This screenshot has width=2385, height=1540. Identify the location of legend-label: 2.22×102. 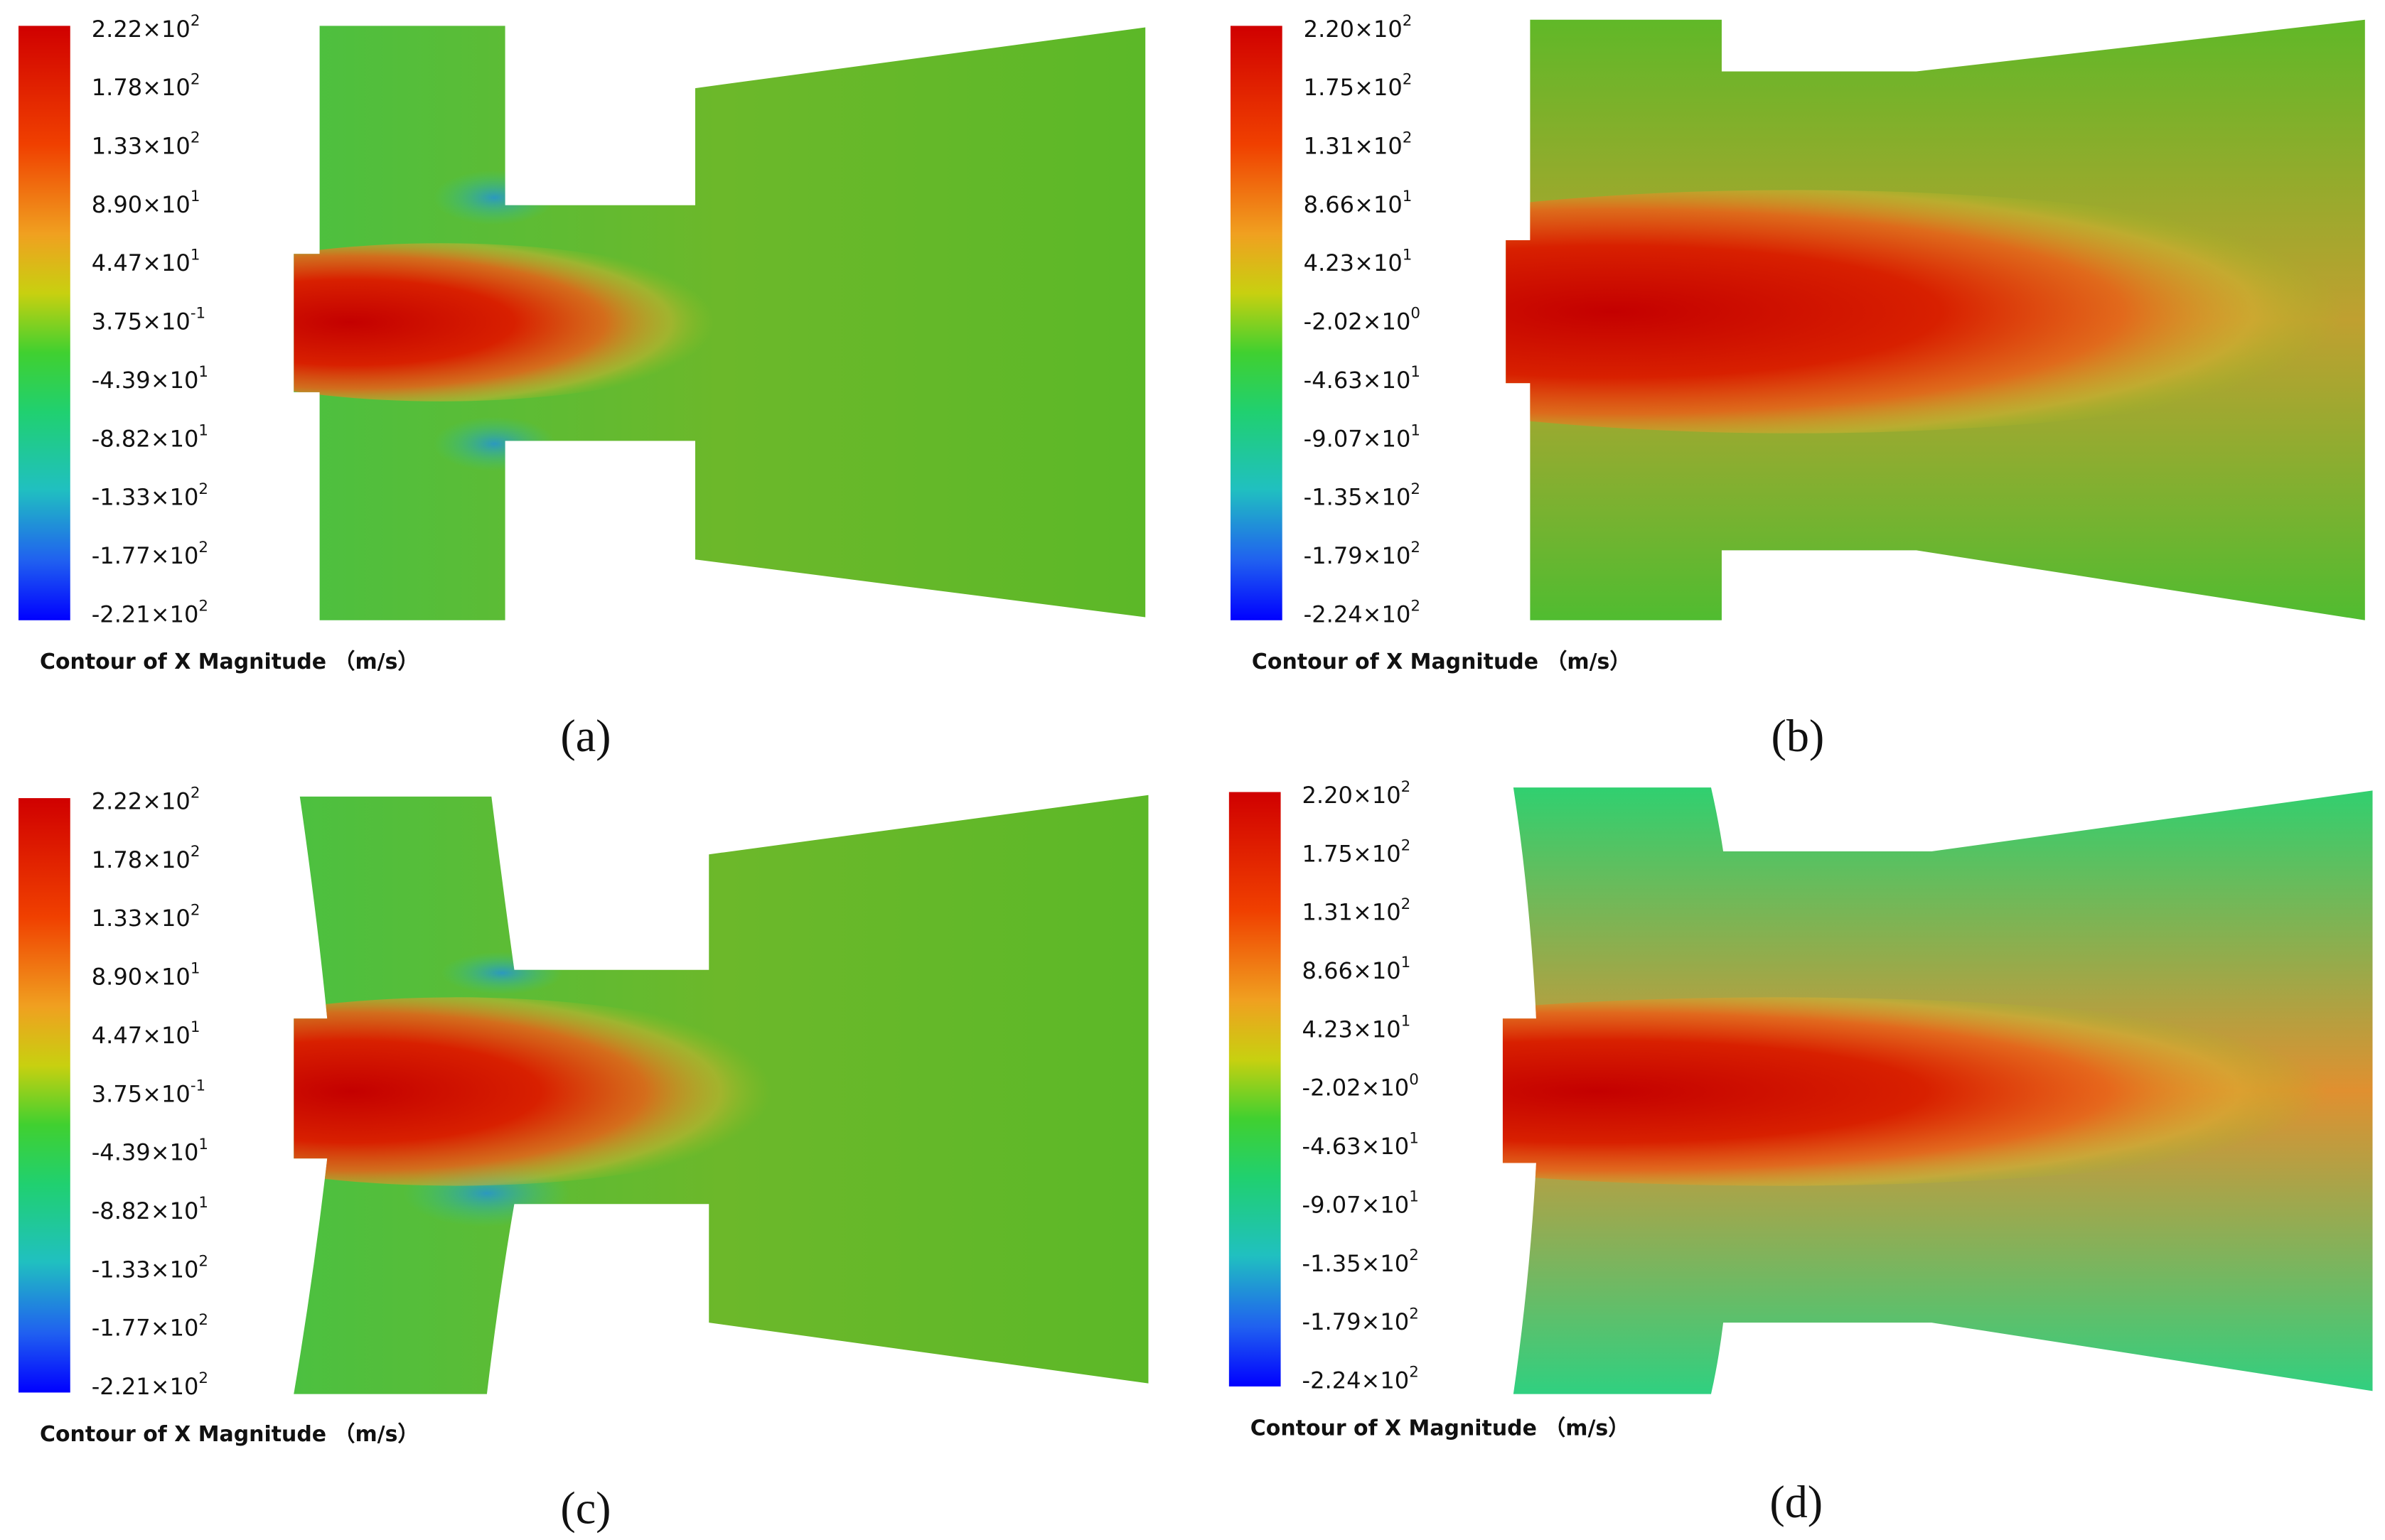
(146, 28).